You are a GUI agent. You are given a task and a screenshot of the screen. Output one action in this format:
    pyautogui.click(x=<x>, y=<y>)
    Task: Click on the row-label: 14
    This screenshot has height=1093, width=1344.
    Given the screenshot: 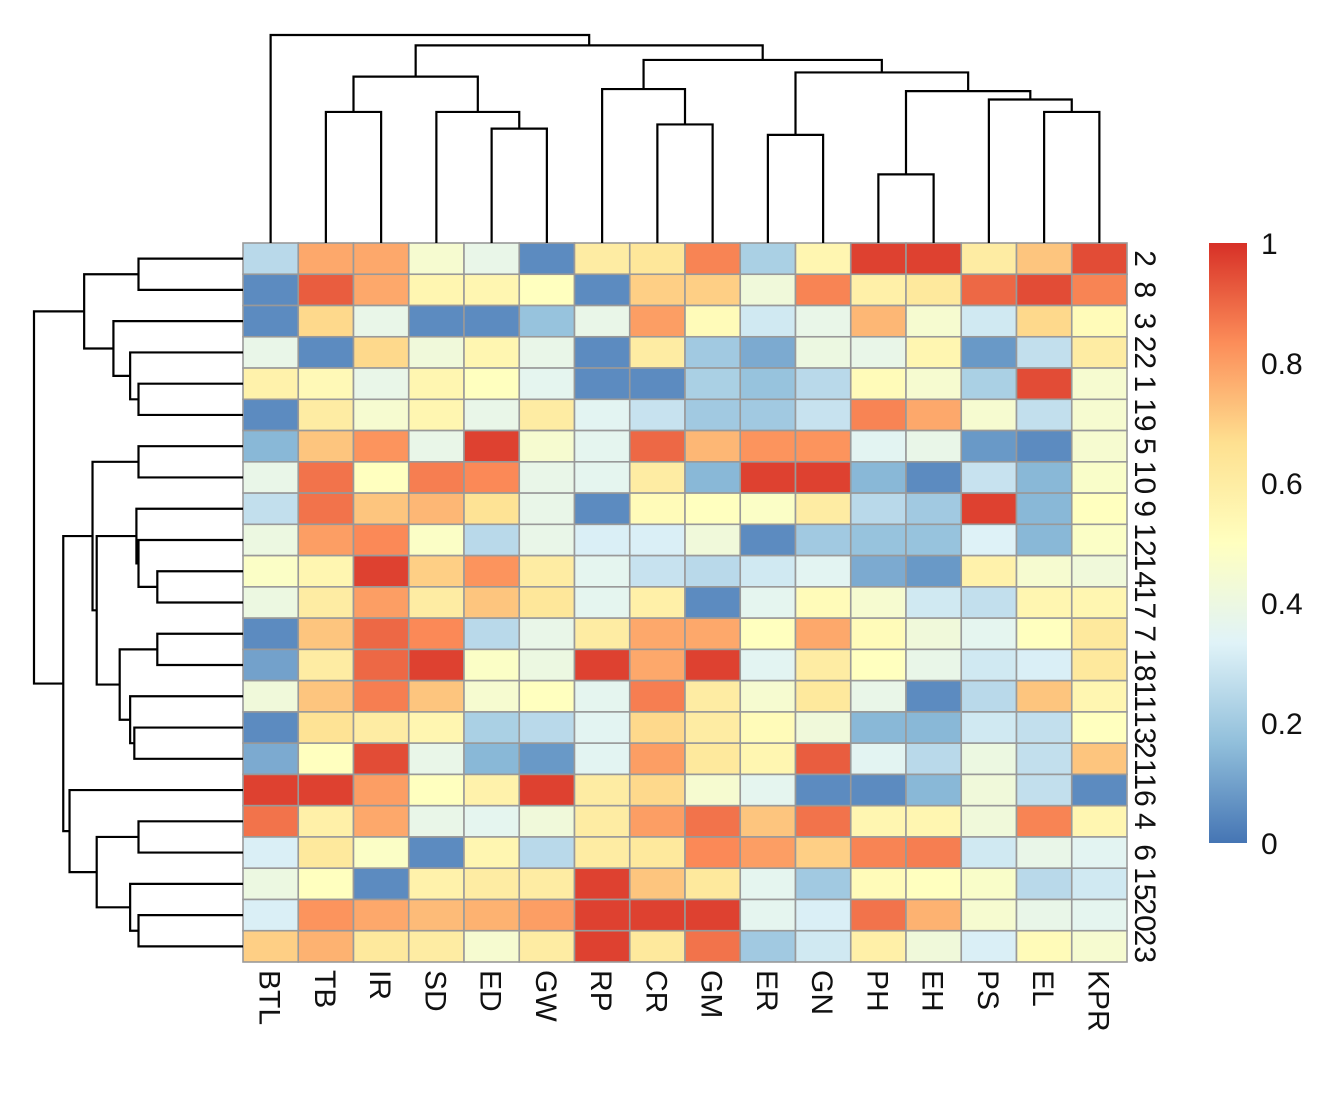 What is the action you would take?
    pyautogui.click(x=1144, y=571)
    